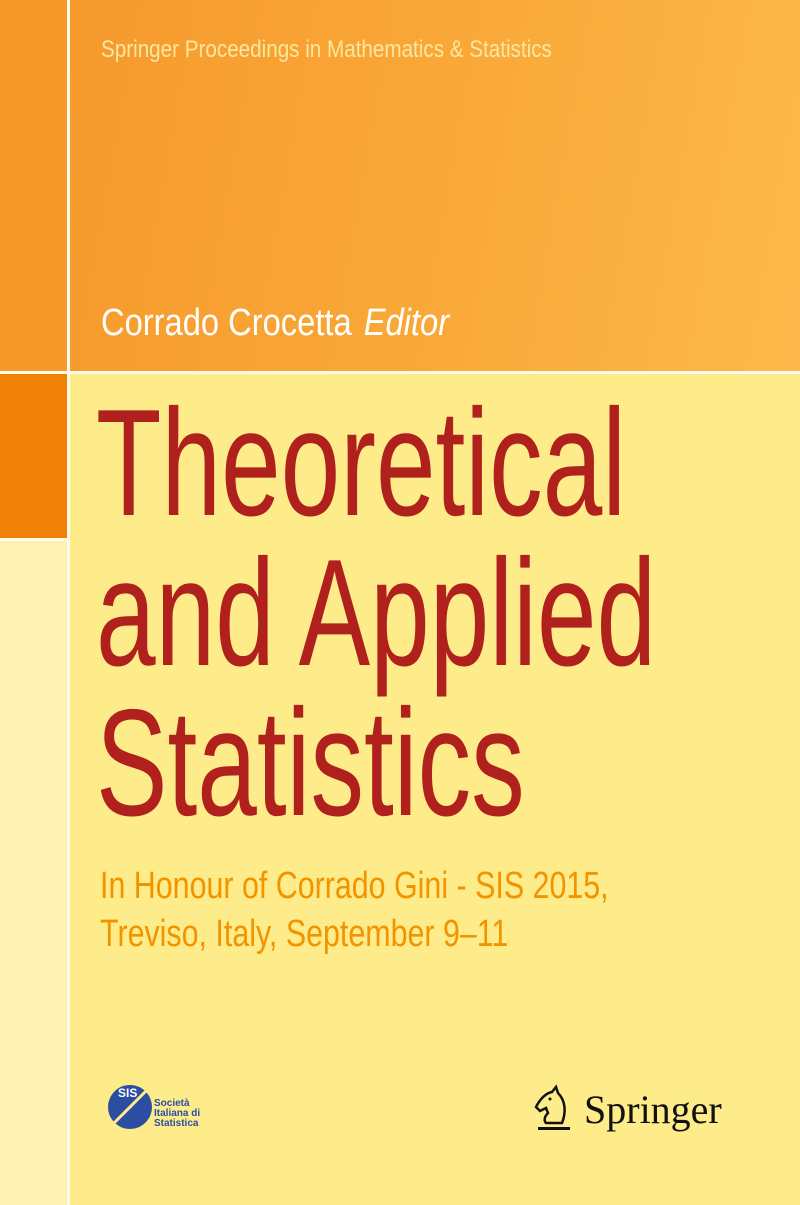 The height and width of the screenshot is (1205, 800). I want to click on sis-name-line: Statistica, so click(176, 1123).